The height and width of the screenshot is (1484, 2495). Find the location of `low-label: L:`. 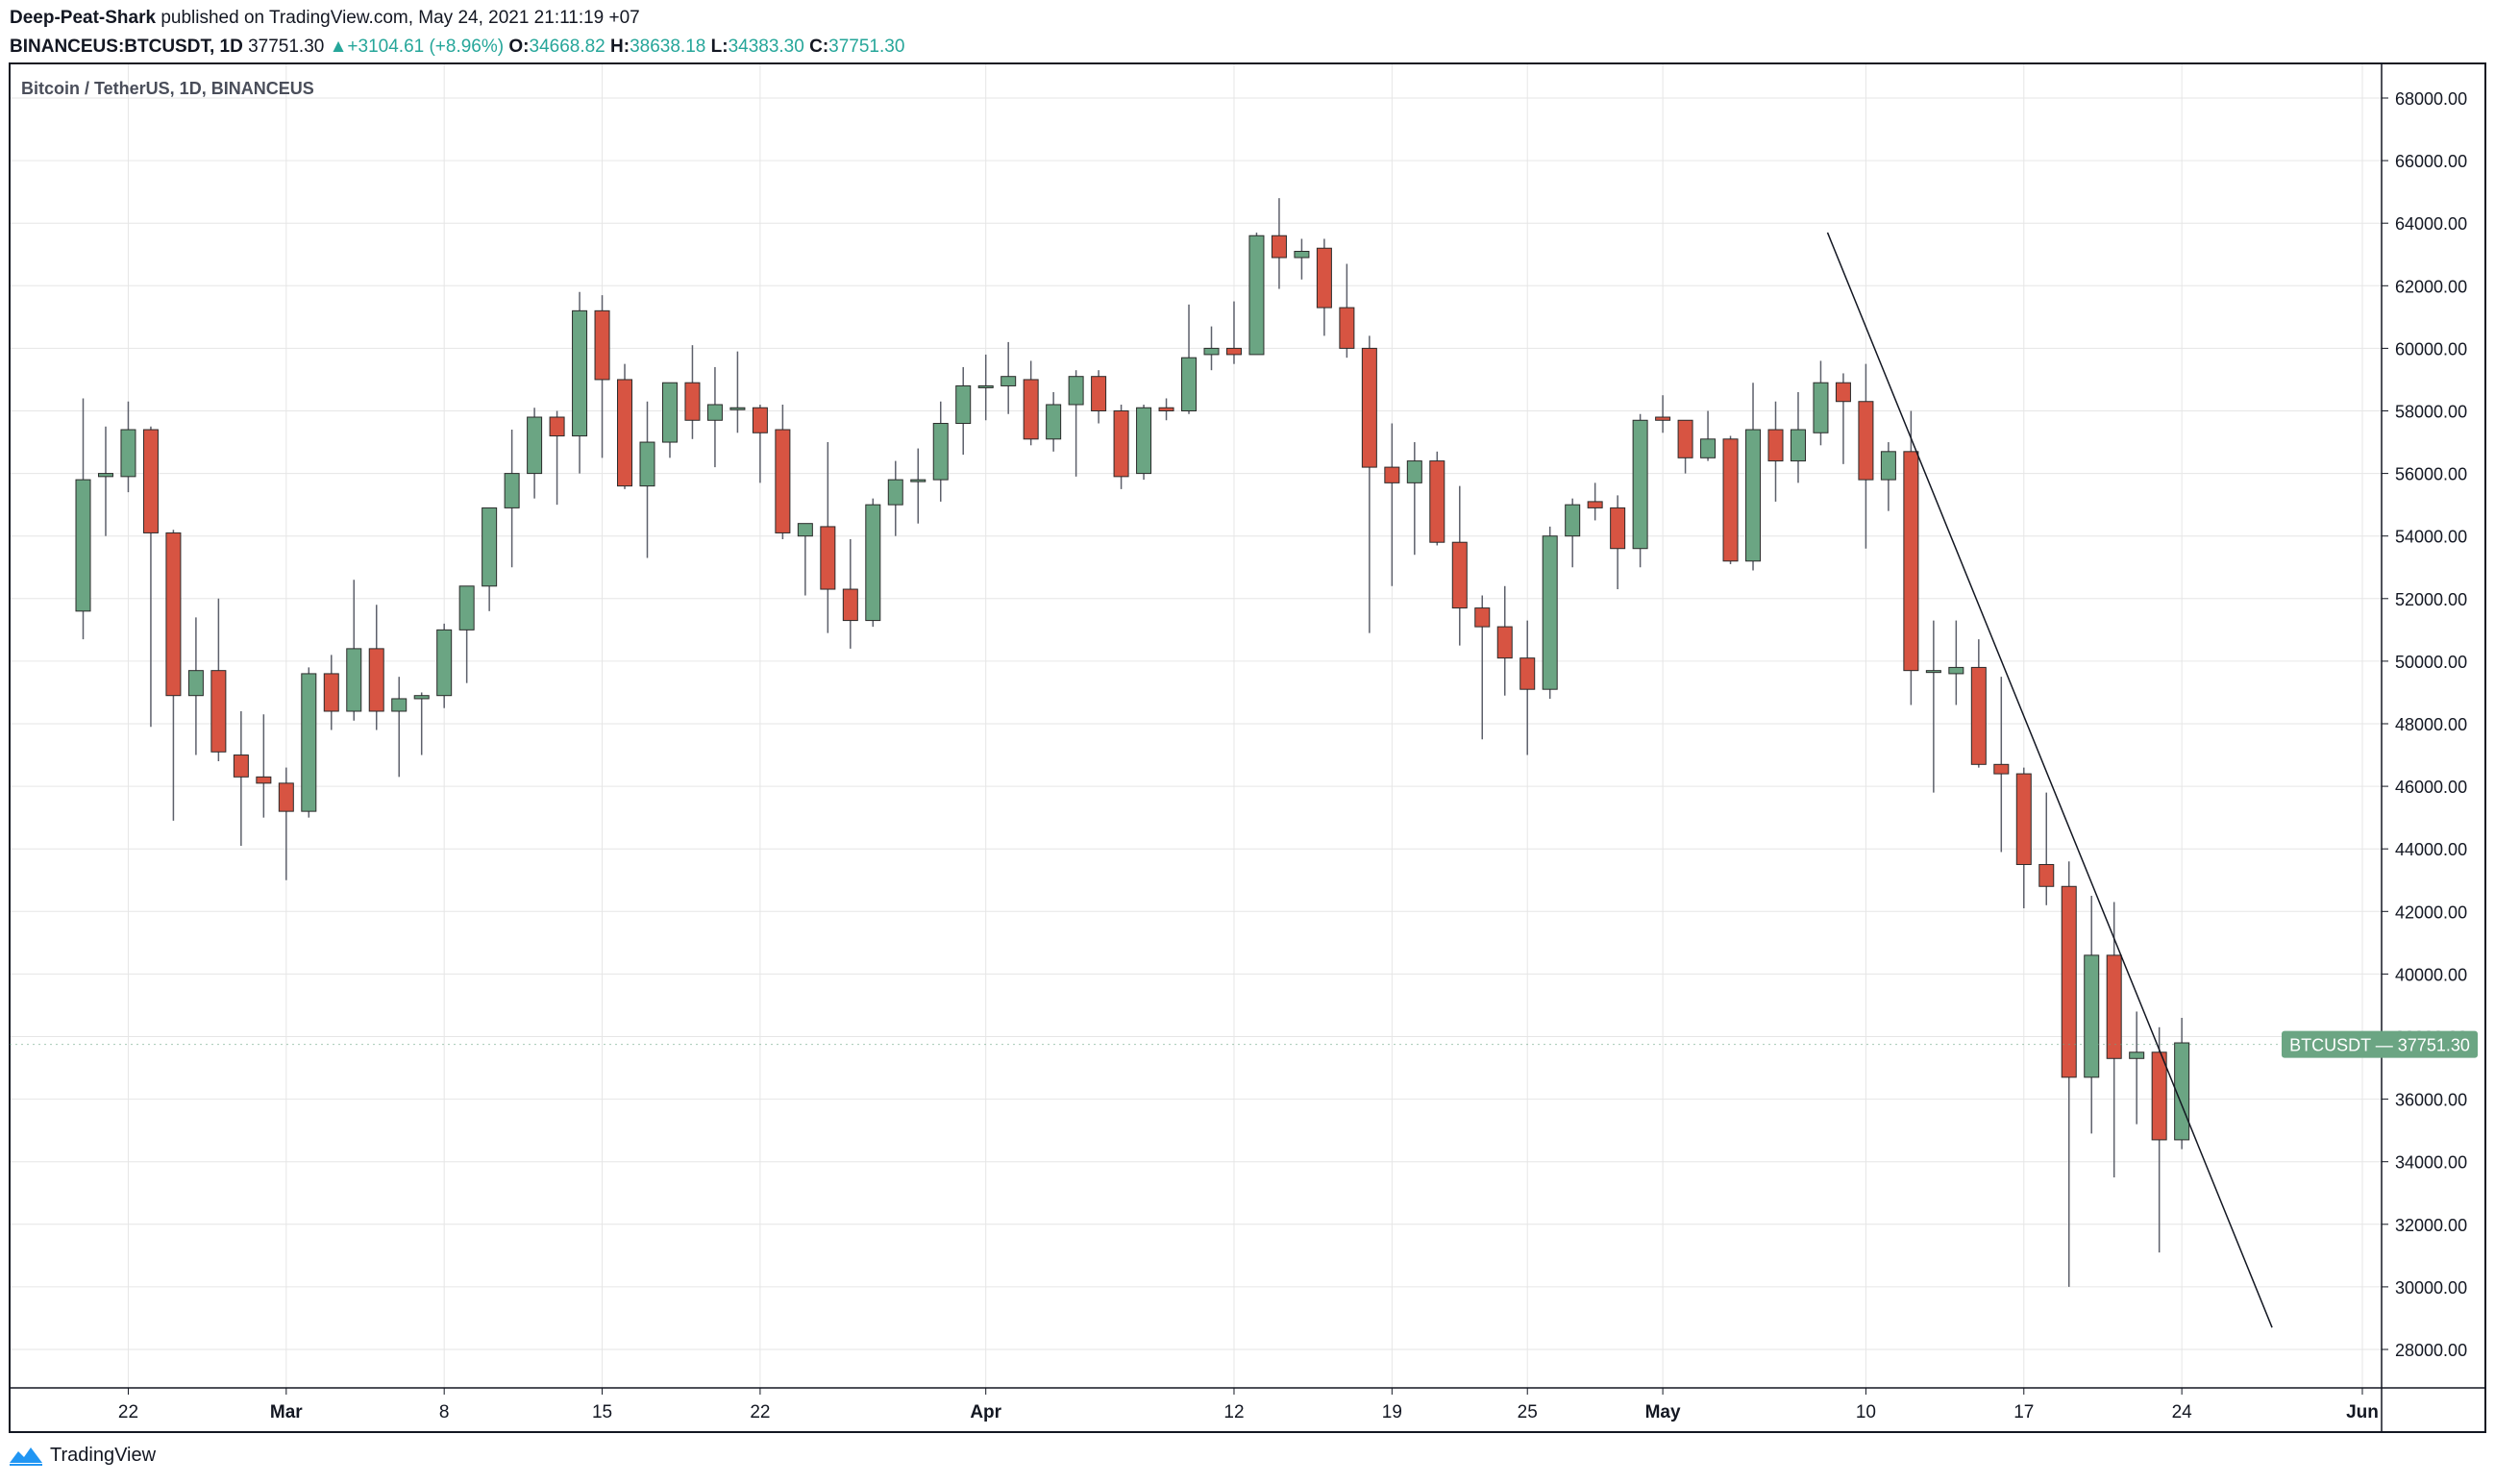

low-label: L: is located at coordinates (720, 47).